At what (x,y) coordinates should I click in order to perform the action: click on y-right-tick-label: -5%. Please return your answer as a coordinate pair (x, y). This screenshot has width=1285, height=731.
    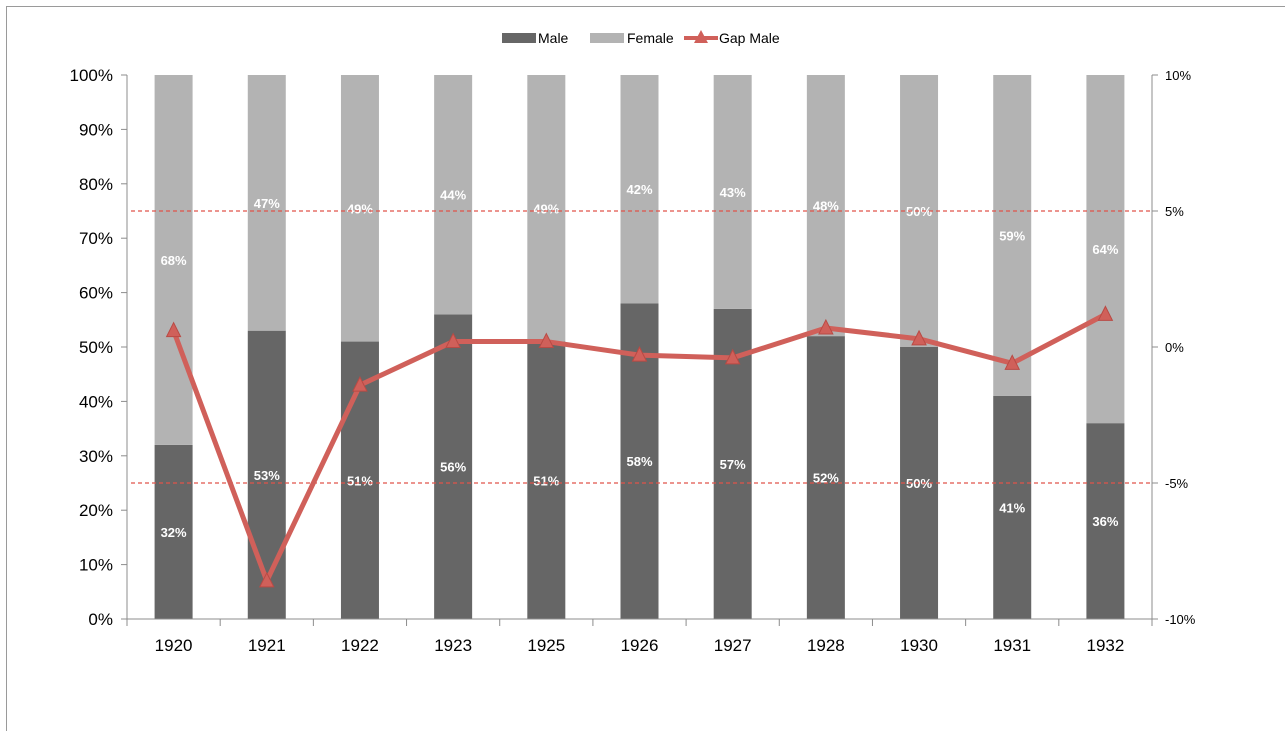
    Looking at the image, I should click on (1177, 483).